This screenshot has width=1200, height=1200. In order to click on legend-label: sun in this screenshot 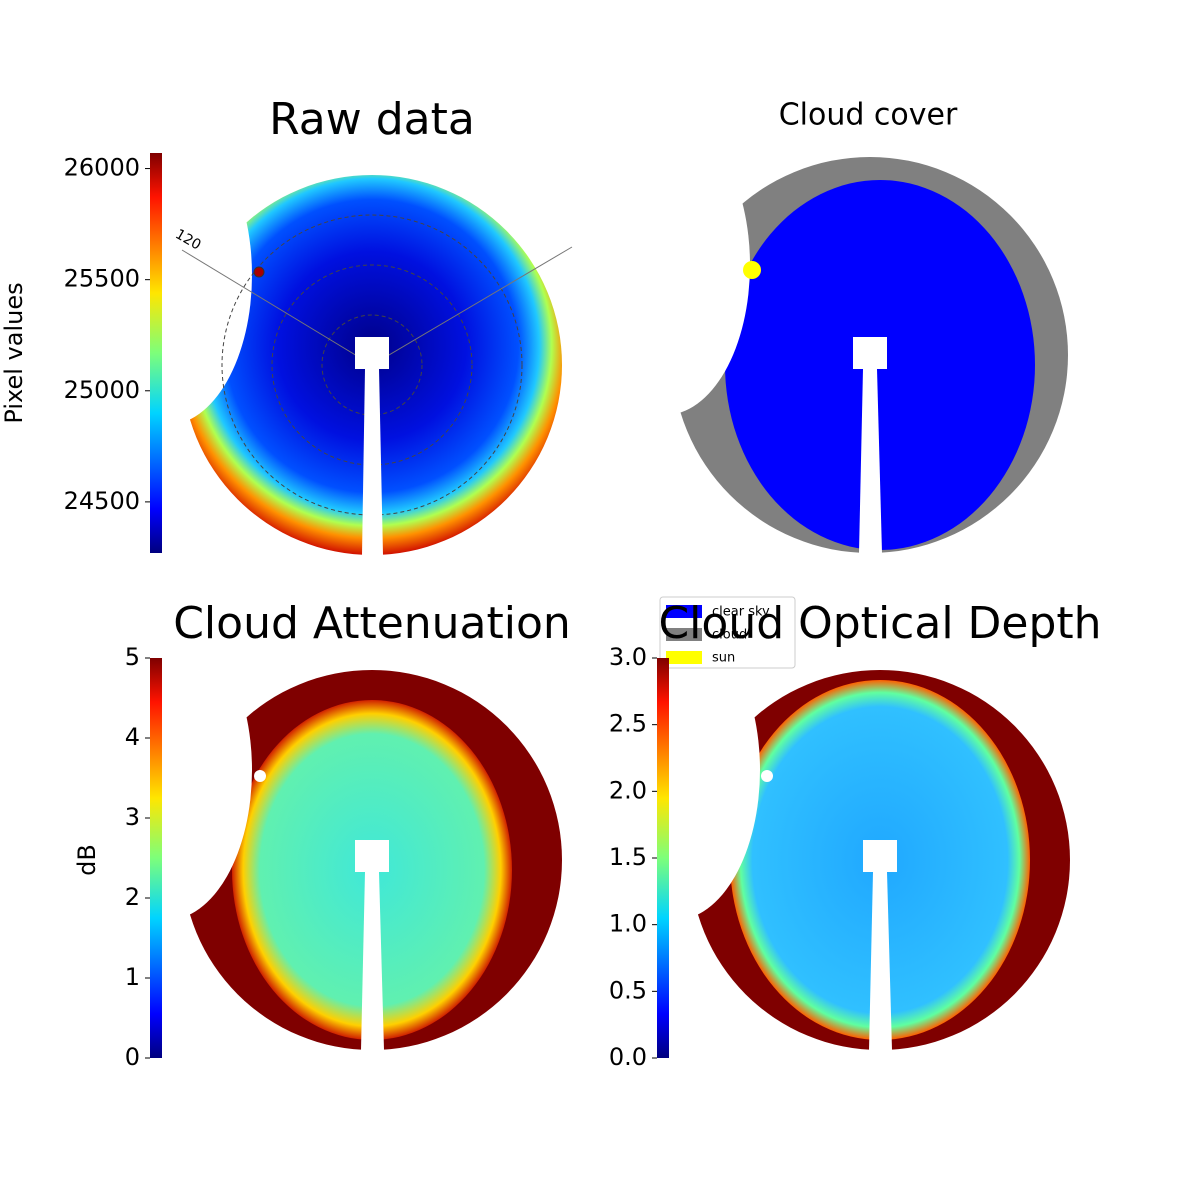, I will do `click(723, 658)`.